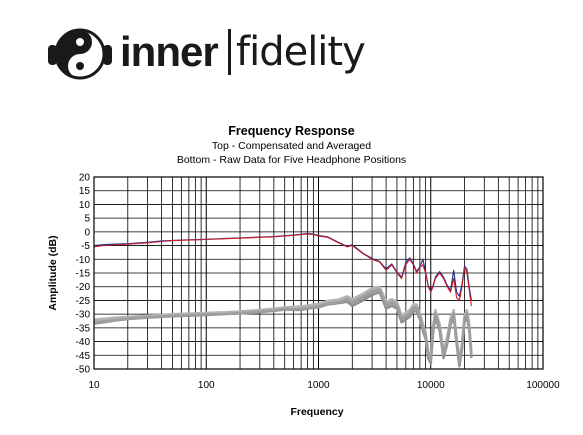 The image size is (583, 435). What do you see at coordinates (80, 54) in the screenshot?
I see `yin-yang-headphones-icon` at bounding box center [80, 54].